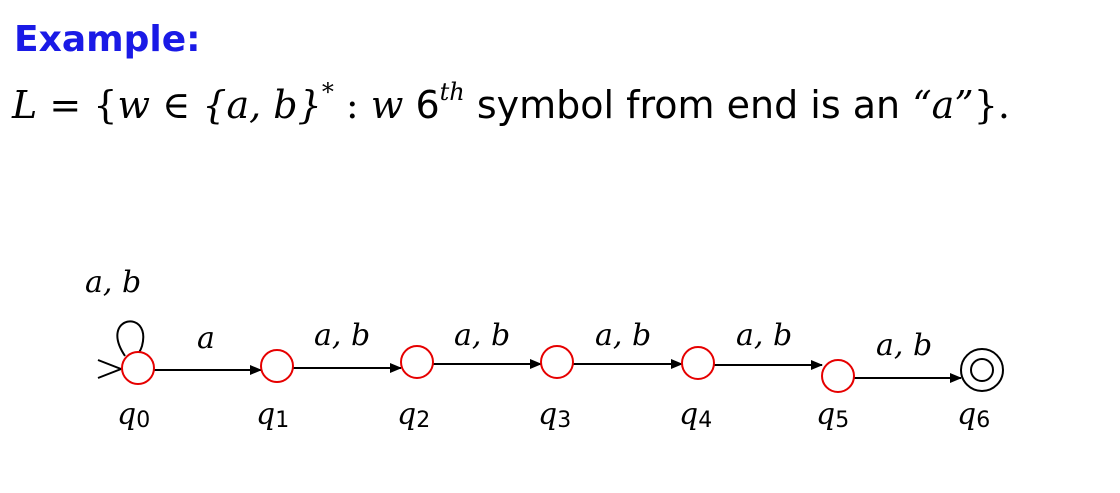 This screenshot has width=1120, height=493. I want to click on position-number: 6, so click(427, 105).